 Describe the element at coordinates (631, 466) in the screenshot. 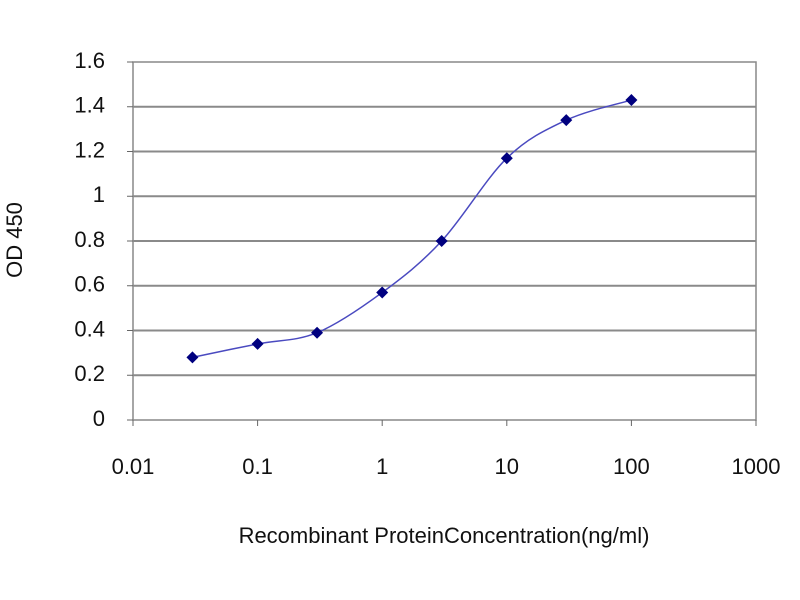

I see `x-tick-label: 100` at that location.